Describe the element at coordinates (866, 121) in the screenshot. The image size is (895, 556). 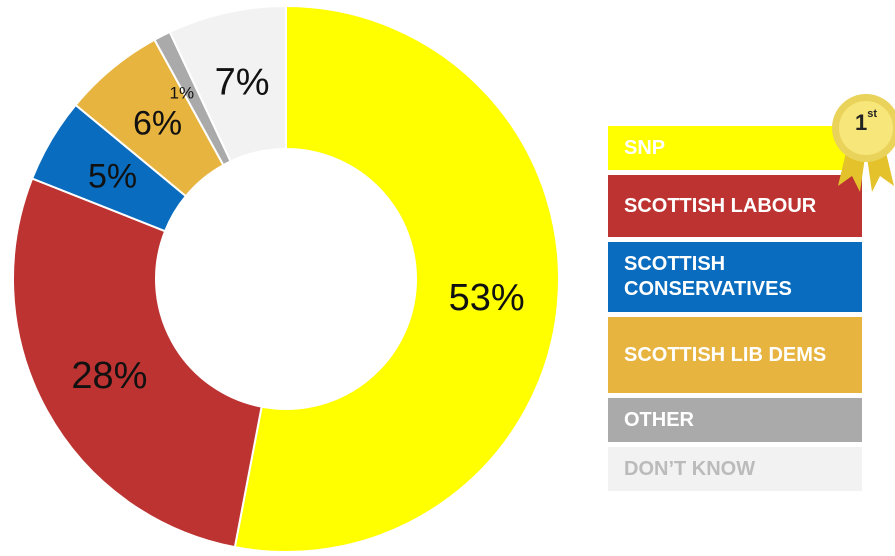
I see `badge-rank-label: 1st` at that location.